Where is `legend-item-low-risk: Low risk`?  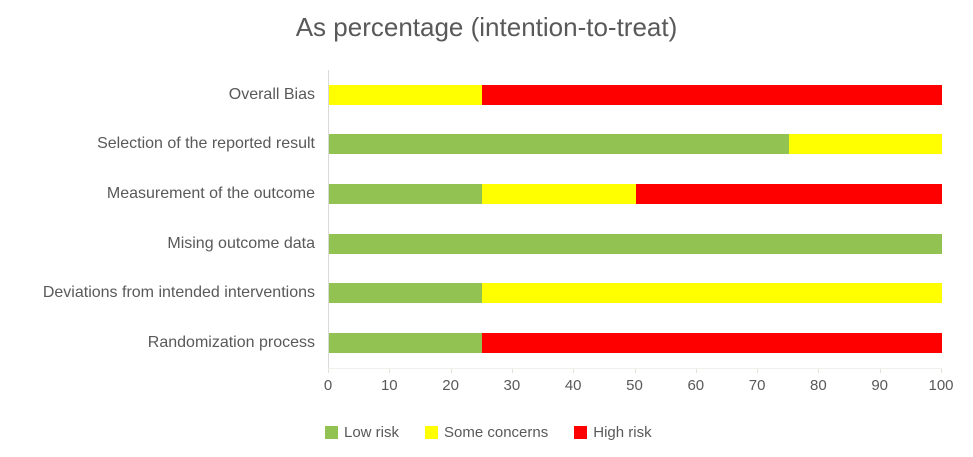 legend-item-low-risk: Low risk is located at coordinates (362, 432).